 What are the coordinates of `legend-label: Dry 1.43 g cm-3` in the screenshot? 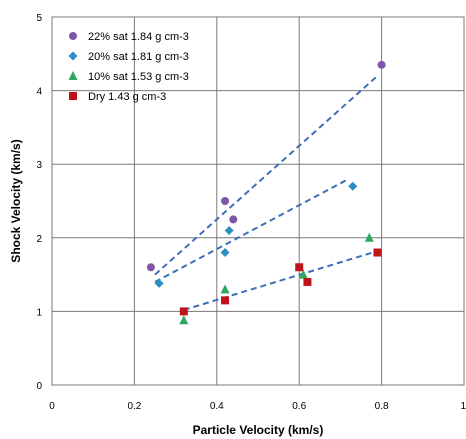 It's located at (127, 97).